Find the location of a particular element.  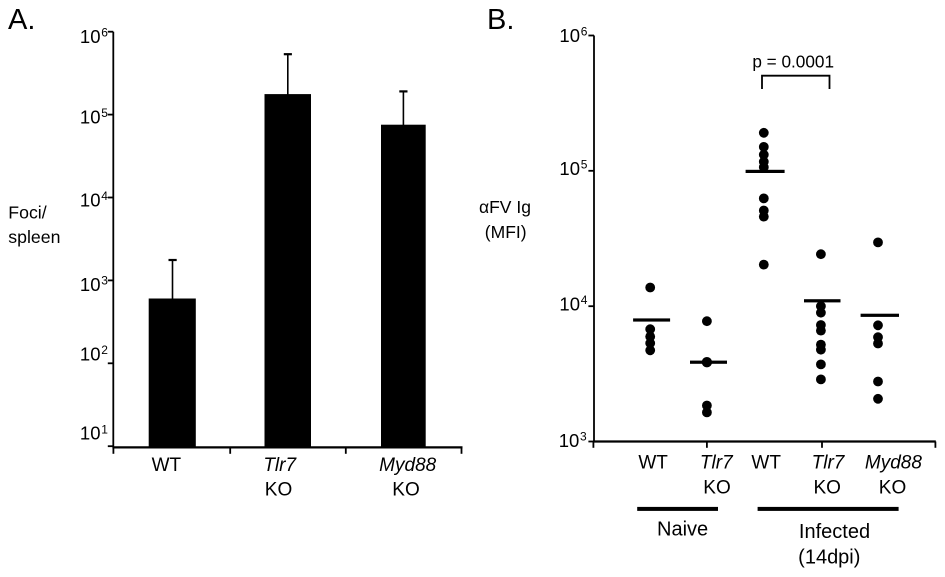

svg-text: B. is located at coordinates (500, 20).